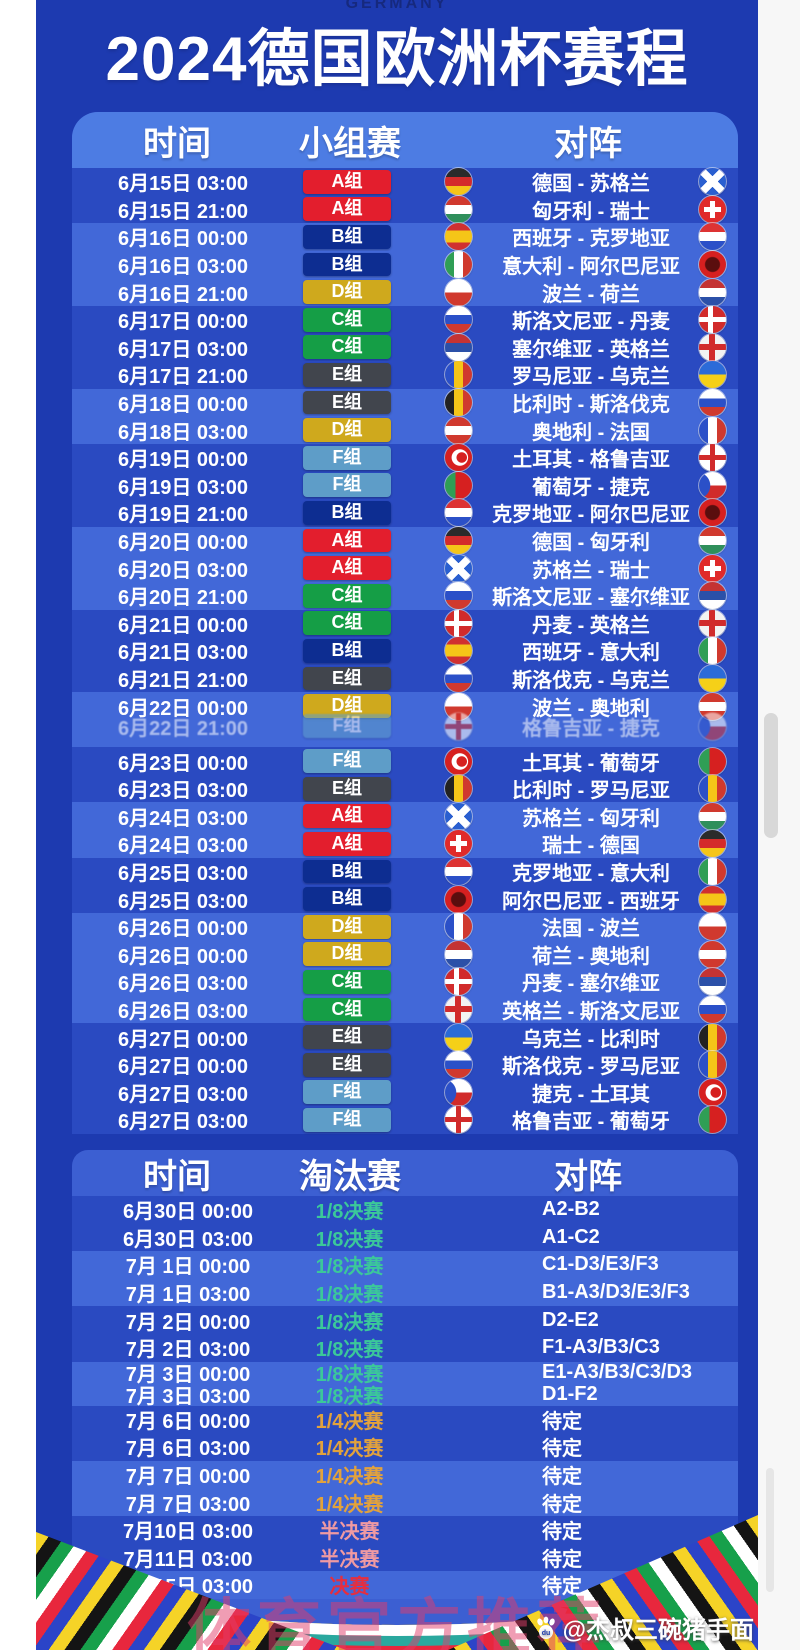 This screenshot has height=1650, width=800. Describe the element at coordinates (405, 1238) in the screenshot. I see `knockout-row-content: 6月30日 03:00 1/8决赛 A1-C2` at that location.